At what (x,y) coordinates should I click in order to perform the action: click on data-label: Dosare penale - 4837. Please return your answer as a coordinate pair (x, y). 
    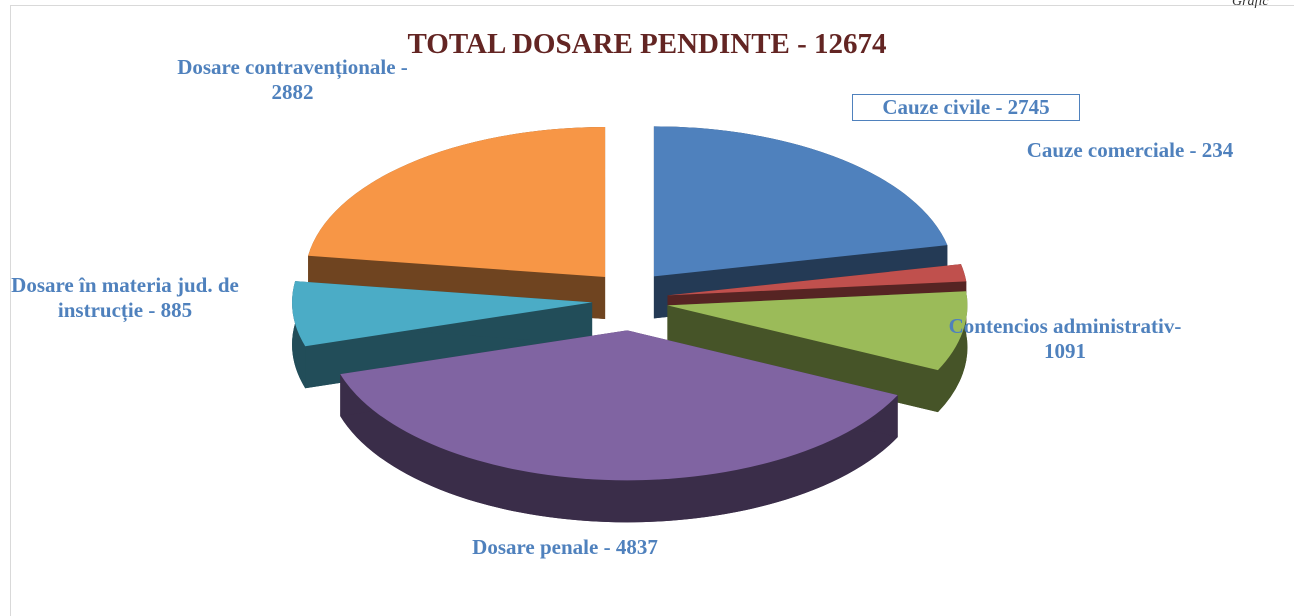
    Looking at the image, I should click on (565, 547).